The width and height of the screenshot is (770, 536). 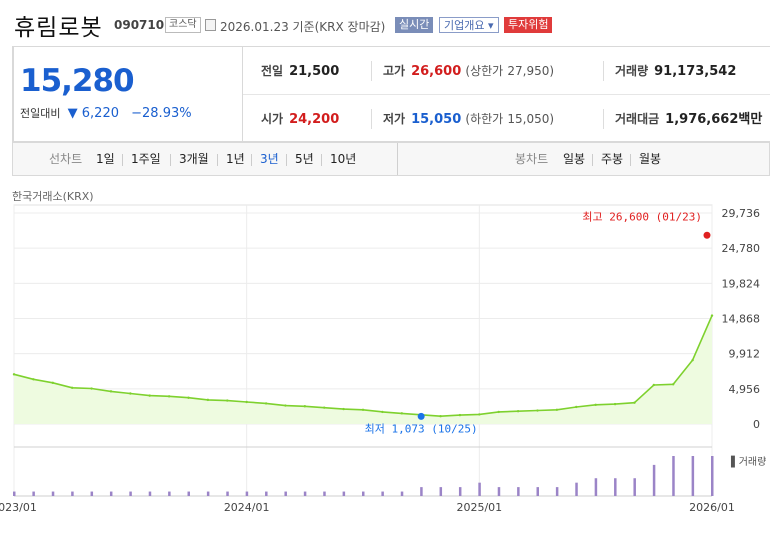 I want to click on x-tick-label: 2023/01, so click(x=18, y=507).